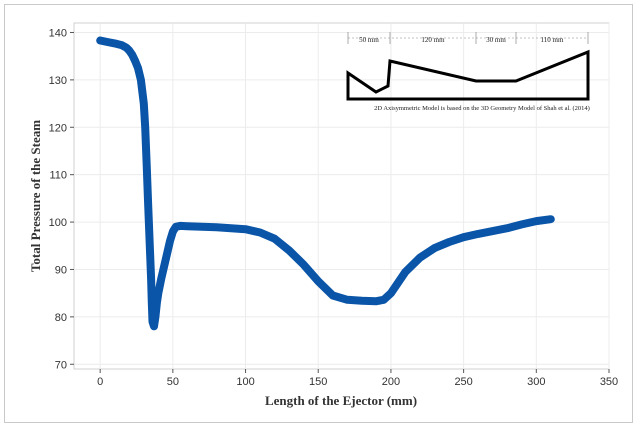 The width and height of the screenshot is (639, 428). Describe the element at coordinates (61, 270) in the screenshot. I see `y-tick-label: 90` at that location.